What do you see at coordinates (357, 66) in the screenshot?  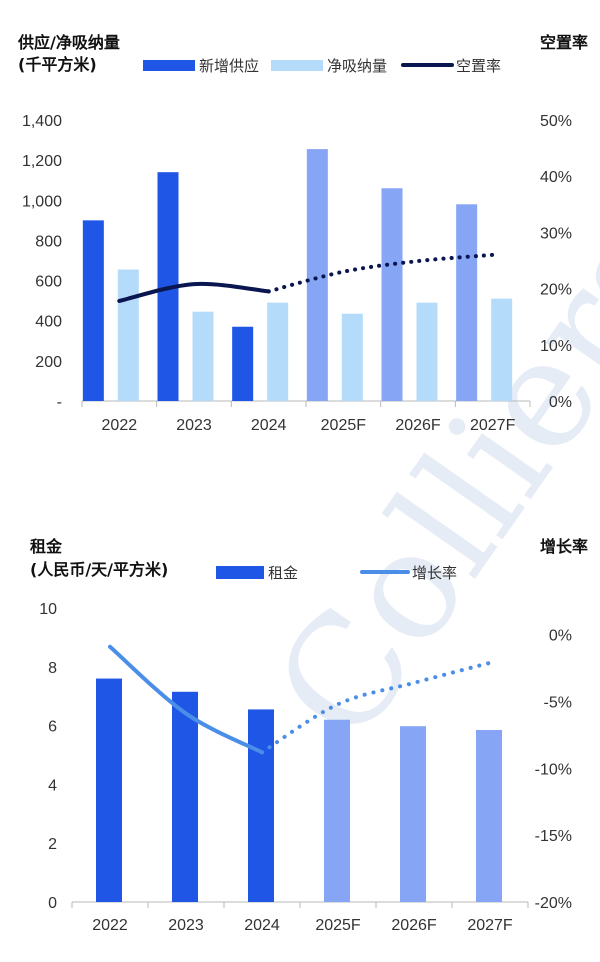 I see `legend-absorption-label: 净吸纳量` at bounding box center [357, 66].